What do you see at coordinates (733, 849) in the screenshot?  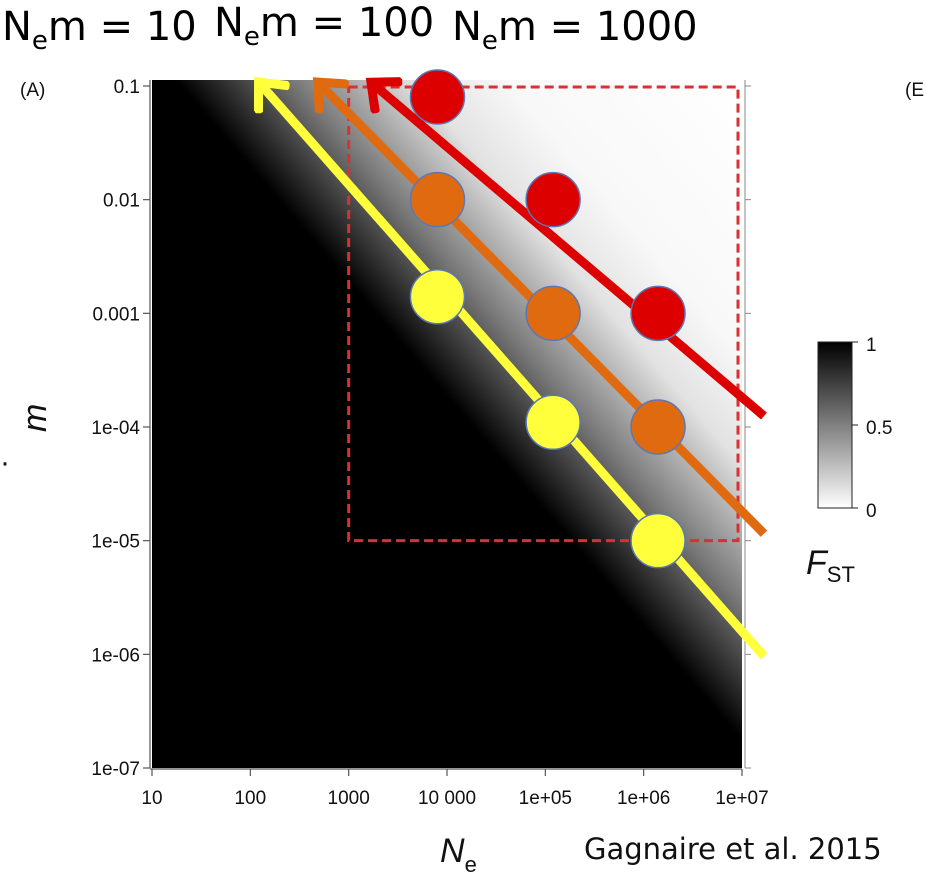 I see `citation: Gagnaire et al. 2015` at bounding box center [733, 849].